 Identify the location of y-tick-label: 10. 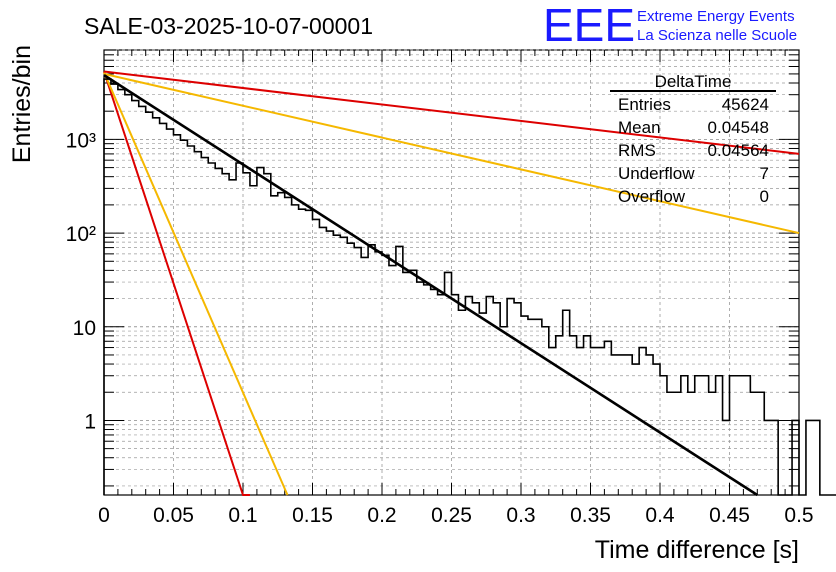
(84, 328).